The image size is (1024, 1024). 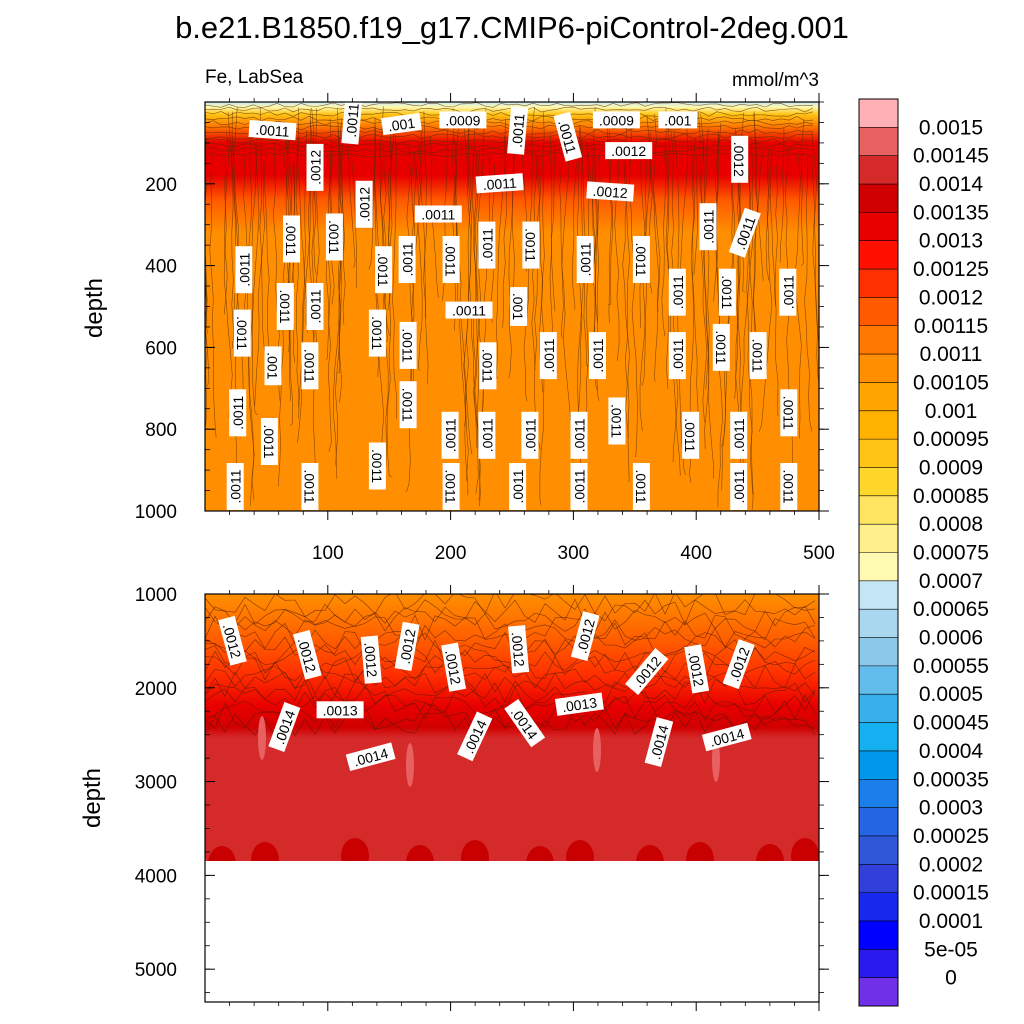 I want to click on colorbar-label: 0.0005, so click(x=951, y=694).